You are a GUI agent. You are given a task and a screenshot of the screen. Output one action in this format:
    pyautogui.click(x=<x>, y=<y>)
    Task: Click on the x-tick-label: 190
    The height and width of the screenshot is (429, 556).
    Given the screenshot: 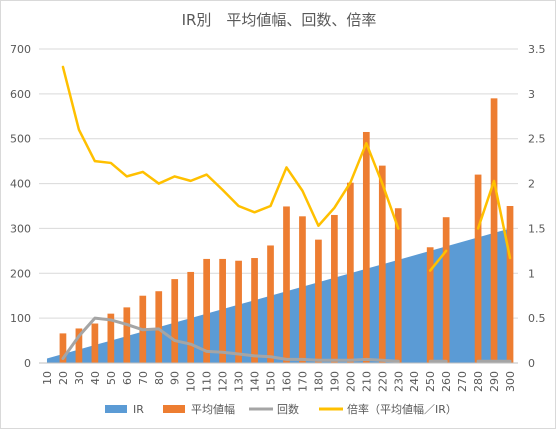 What is the action you would take?
    pyautogui.click(x=334, y=381)
    